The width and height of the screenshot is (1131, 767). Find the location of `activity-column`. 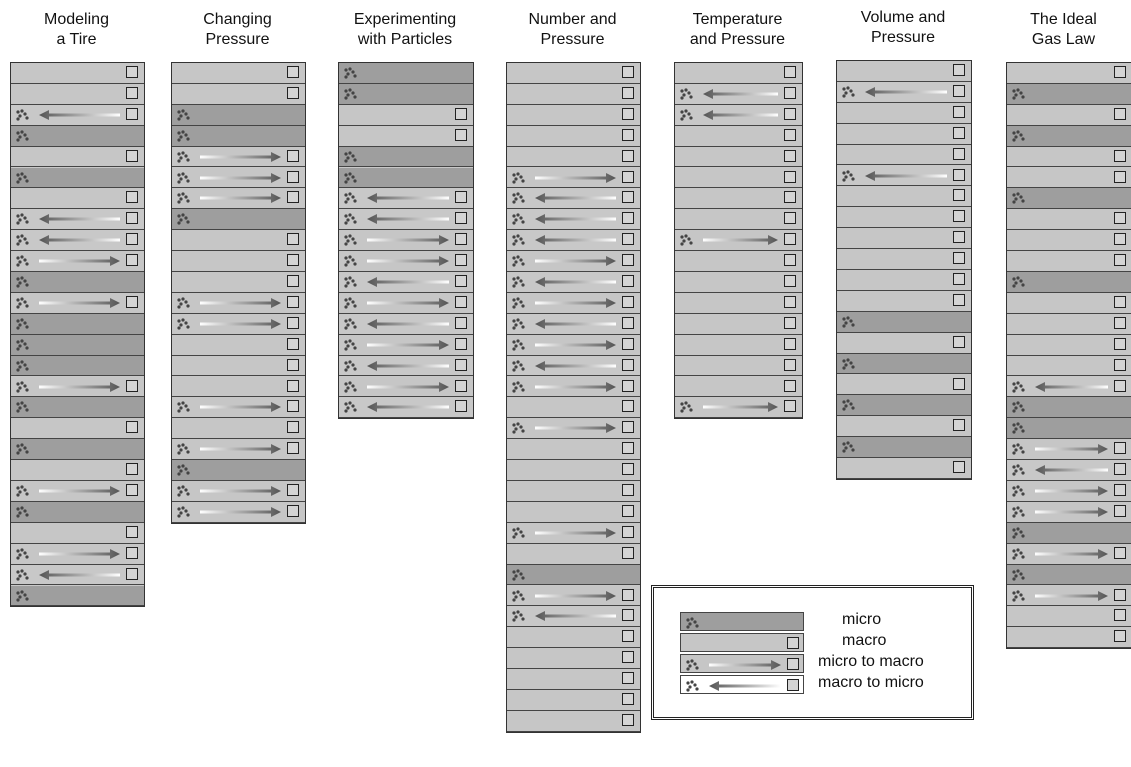

activity-column is located at coordinates (406, 241).